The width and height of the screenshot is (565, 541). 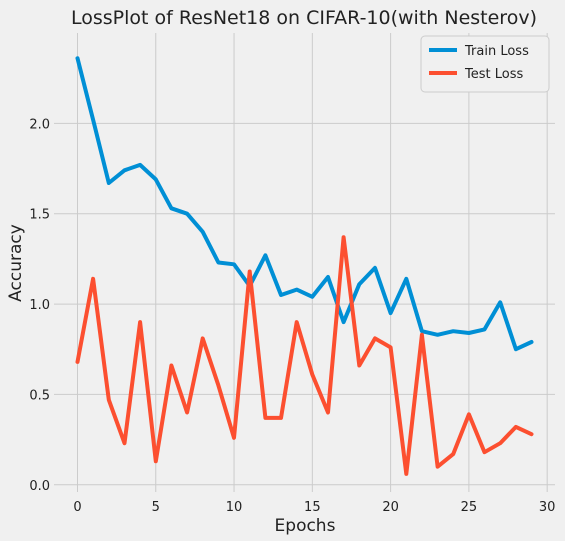 I want to click on y-tick-label: 0.0, so click(x=39, y=486).